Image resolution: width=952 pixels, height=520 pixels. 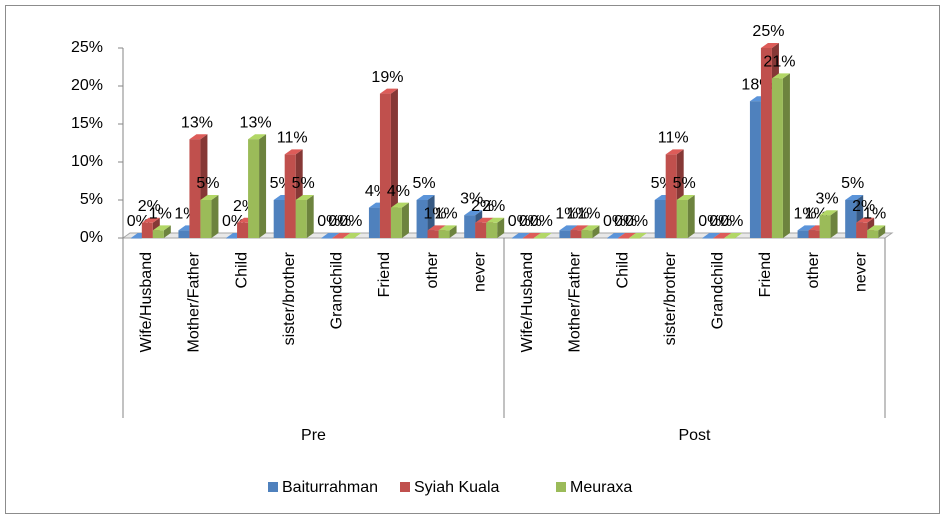 What do you see at coordinates (241, 270) in the screenshot?
I see `x-tick-label: Child` at bounding box center [241, 270].